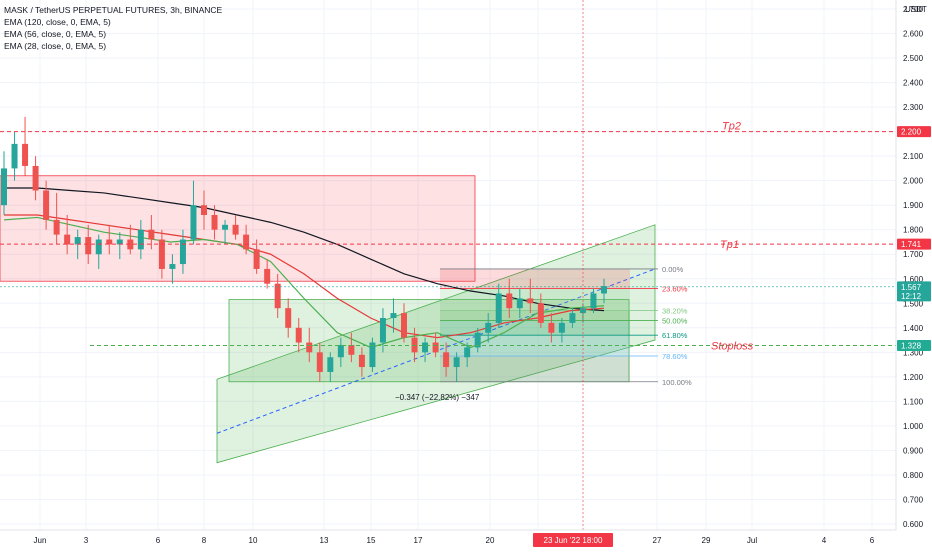 The image size is (932, 555). What do you see at coordinates (55, 46) in the screenshot?
I see `indicator-ema-28: EMA (28, close, 0, EMA, 5)` at bounding box center [55, 46].